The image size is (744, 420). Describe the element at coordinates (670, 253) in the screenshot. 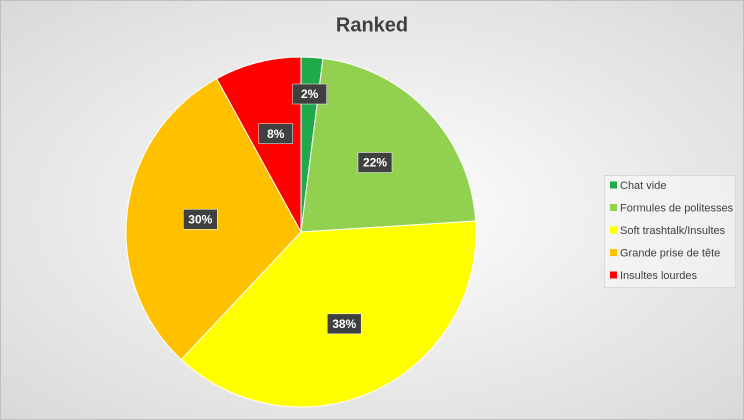

I see `legend-label: Grande prise de tête` at that location.